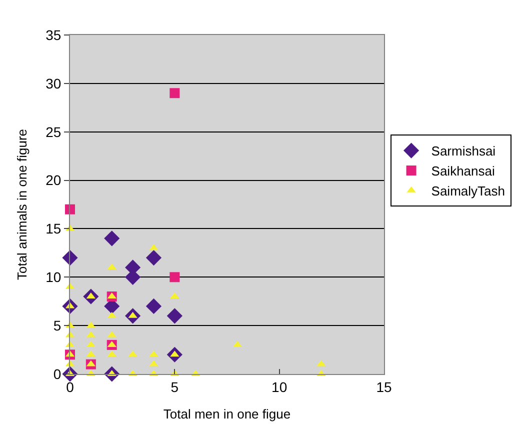 The height and width of the screenshot is (444, 523). Describe the element at coordinates (54, 228) in the screenshot. I see `y-tick-label: 15` at that location.